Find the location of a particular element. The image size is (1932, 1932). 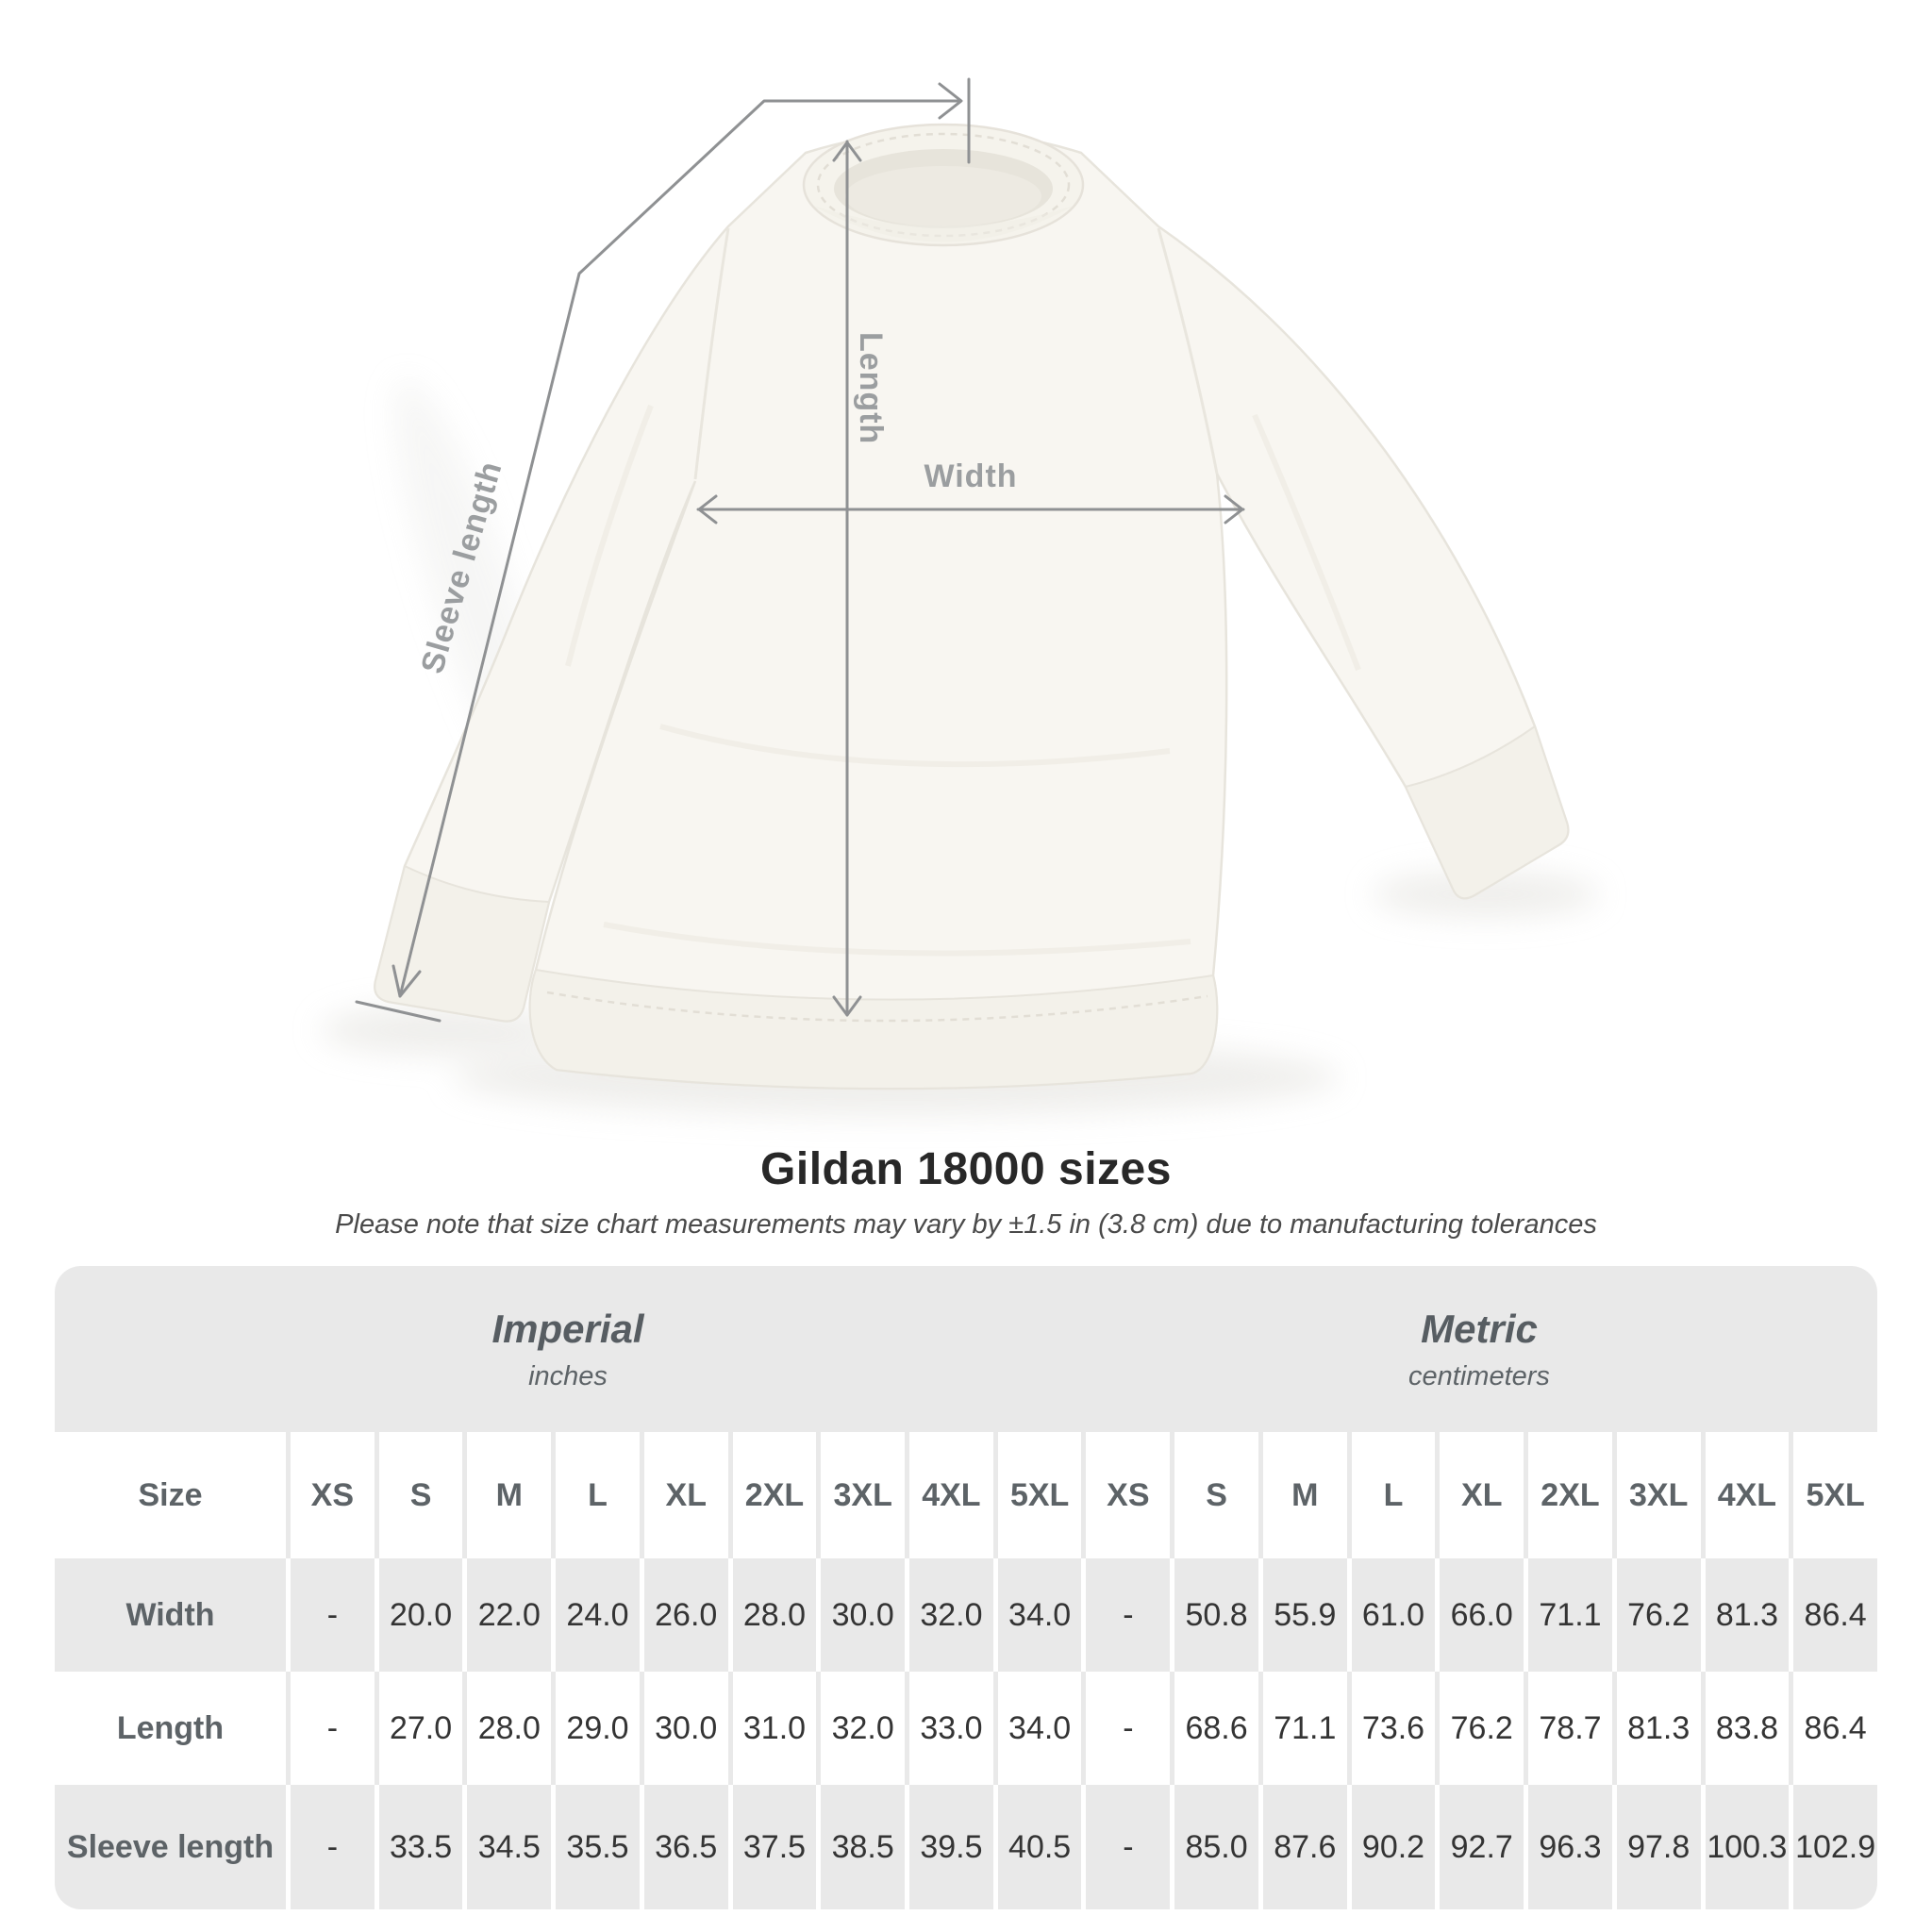

table-cell: 22.0 is located at coordinates (507, 1615).